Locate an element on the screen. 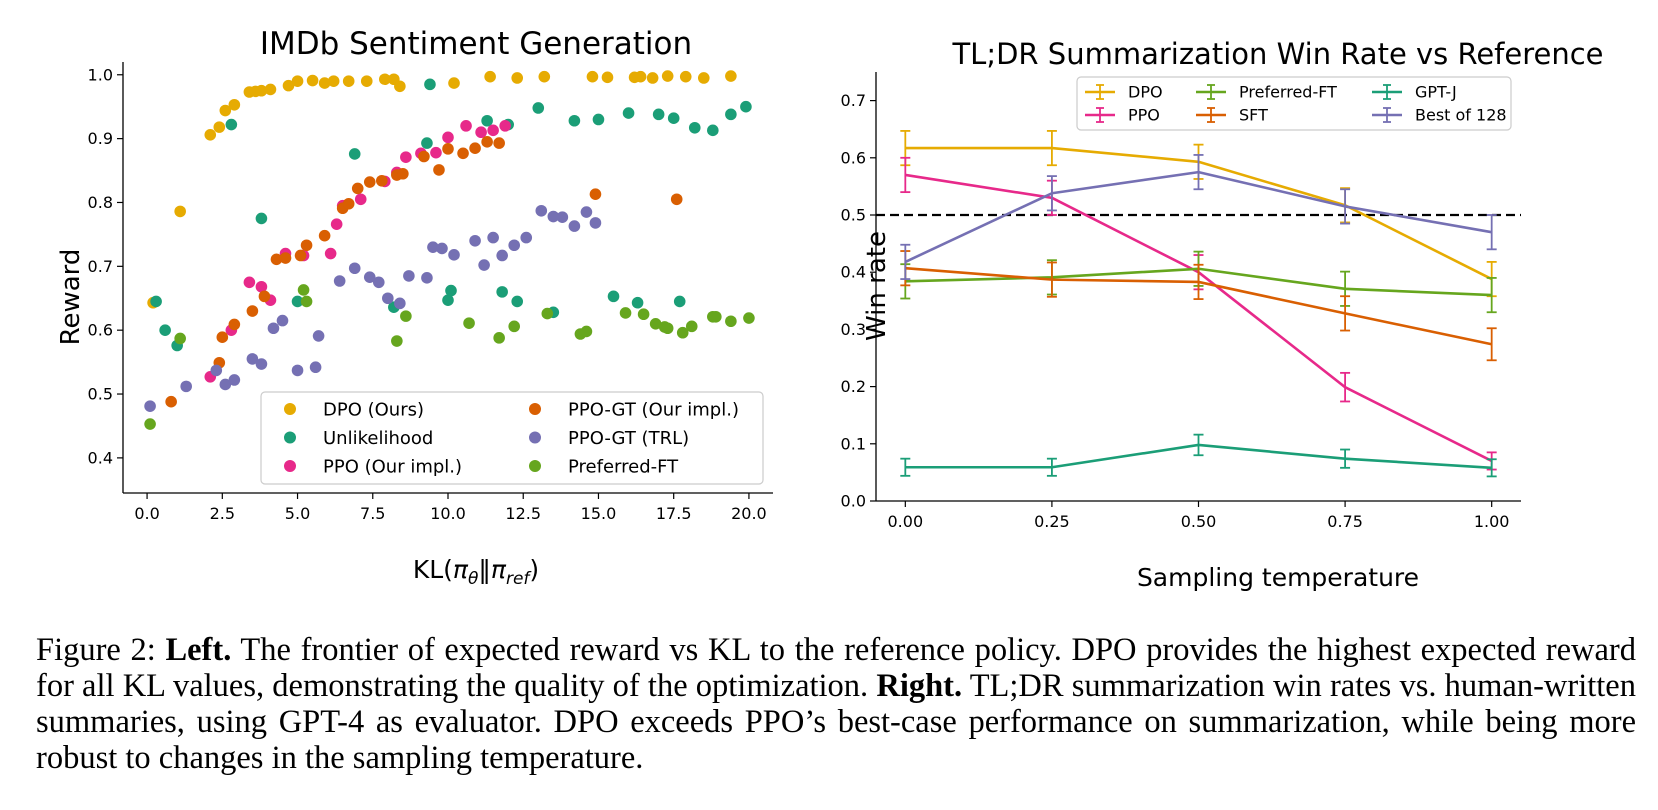  series-gpt-j is located at coordinates (1198, 455).